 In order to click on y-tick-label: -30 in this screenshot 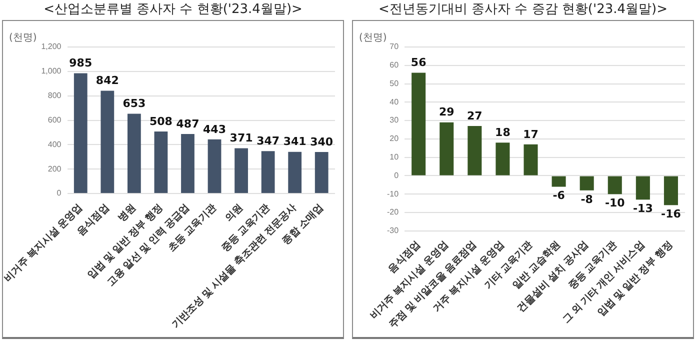, I will do `click(393, 231)`.